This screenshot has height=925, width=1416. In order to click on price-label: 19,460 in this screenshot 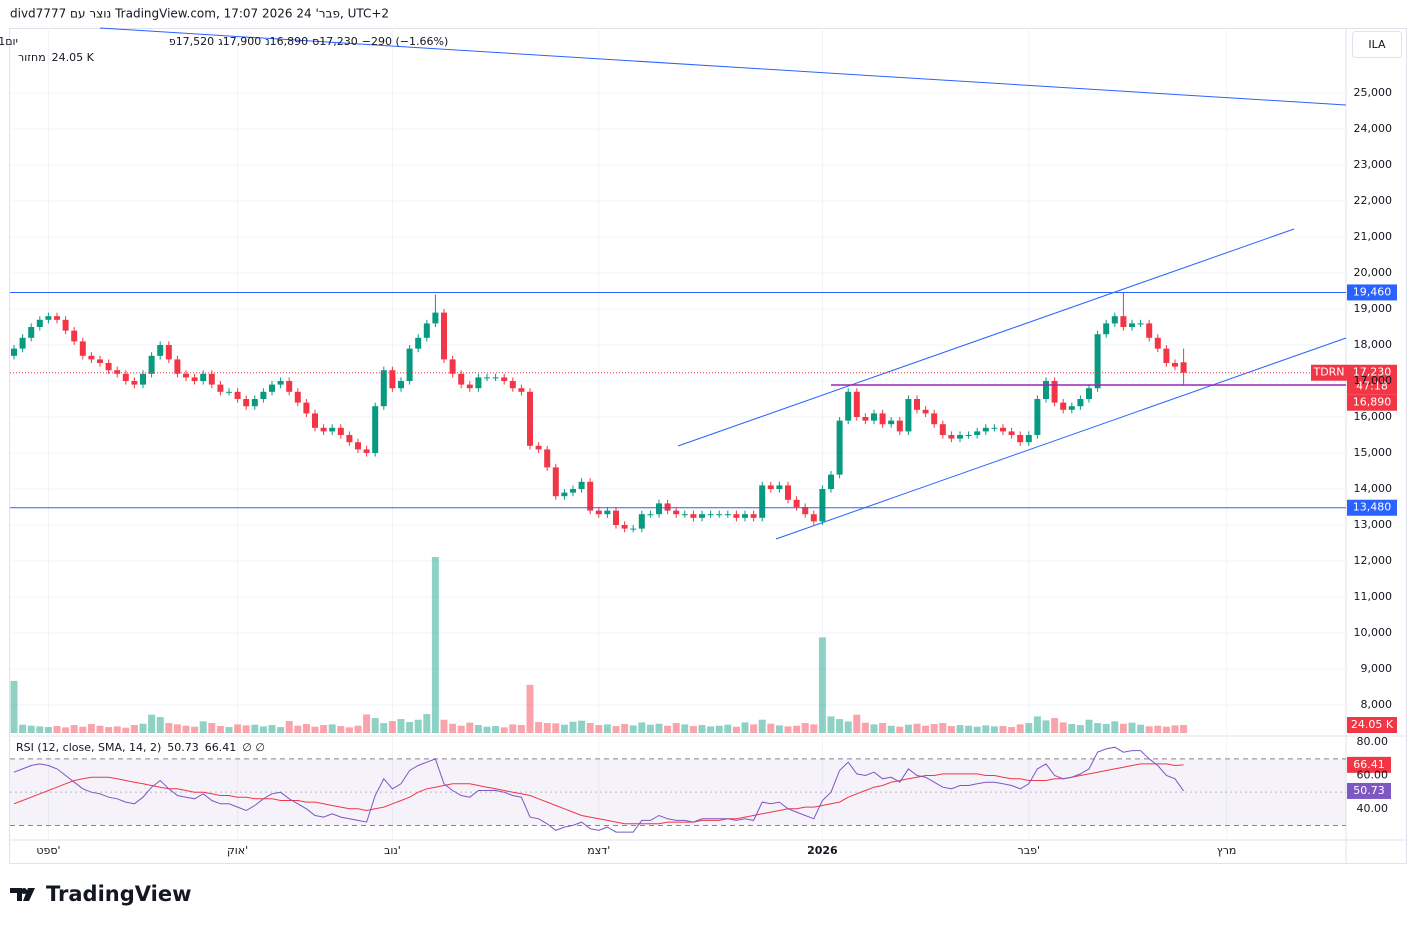, I will do `click(1372, 291)`.